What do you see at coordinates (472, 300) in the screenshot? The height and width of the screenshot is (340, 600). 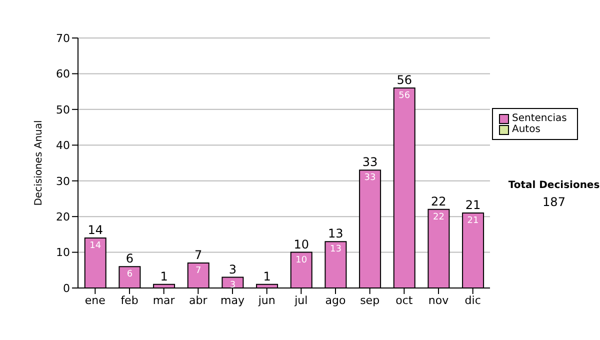 I see `x-tick-label: dic` at bounding box center [472, 300].